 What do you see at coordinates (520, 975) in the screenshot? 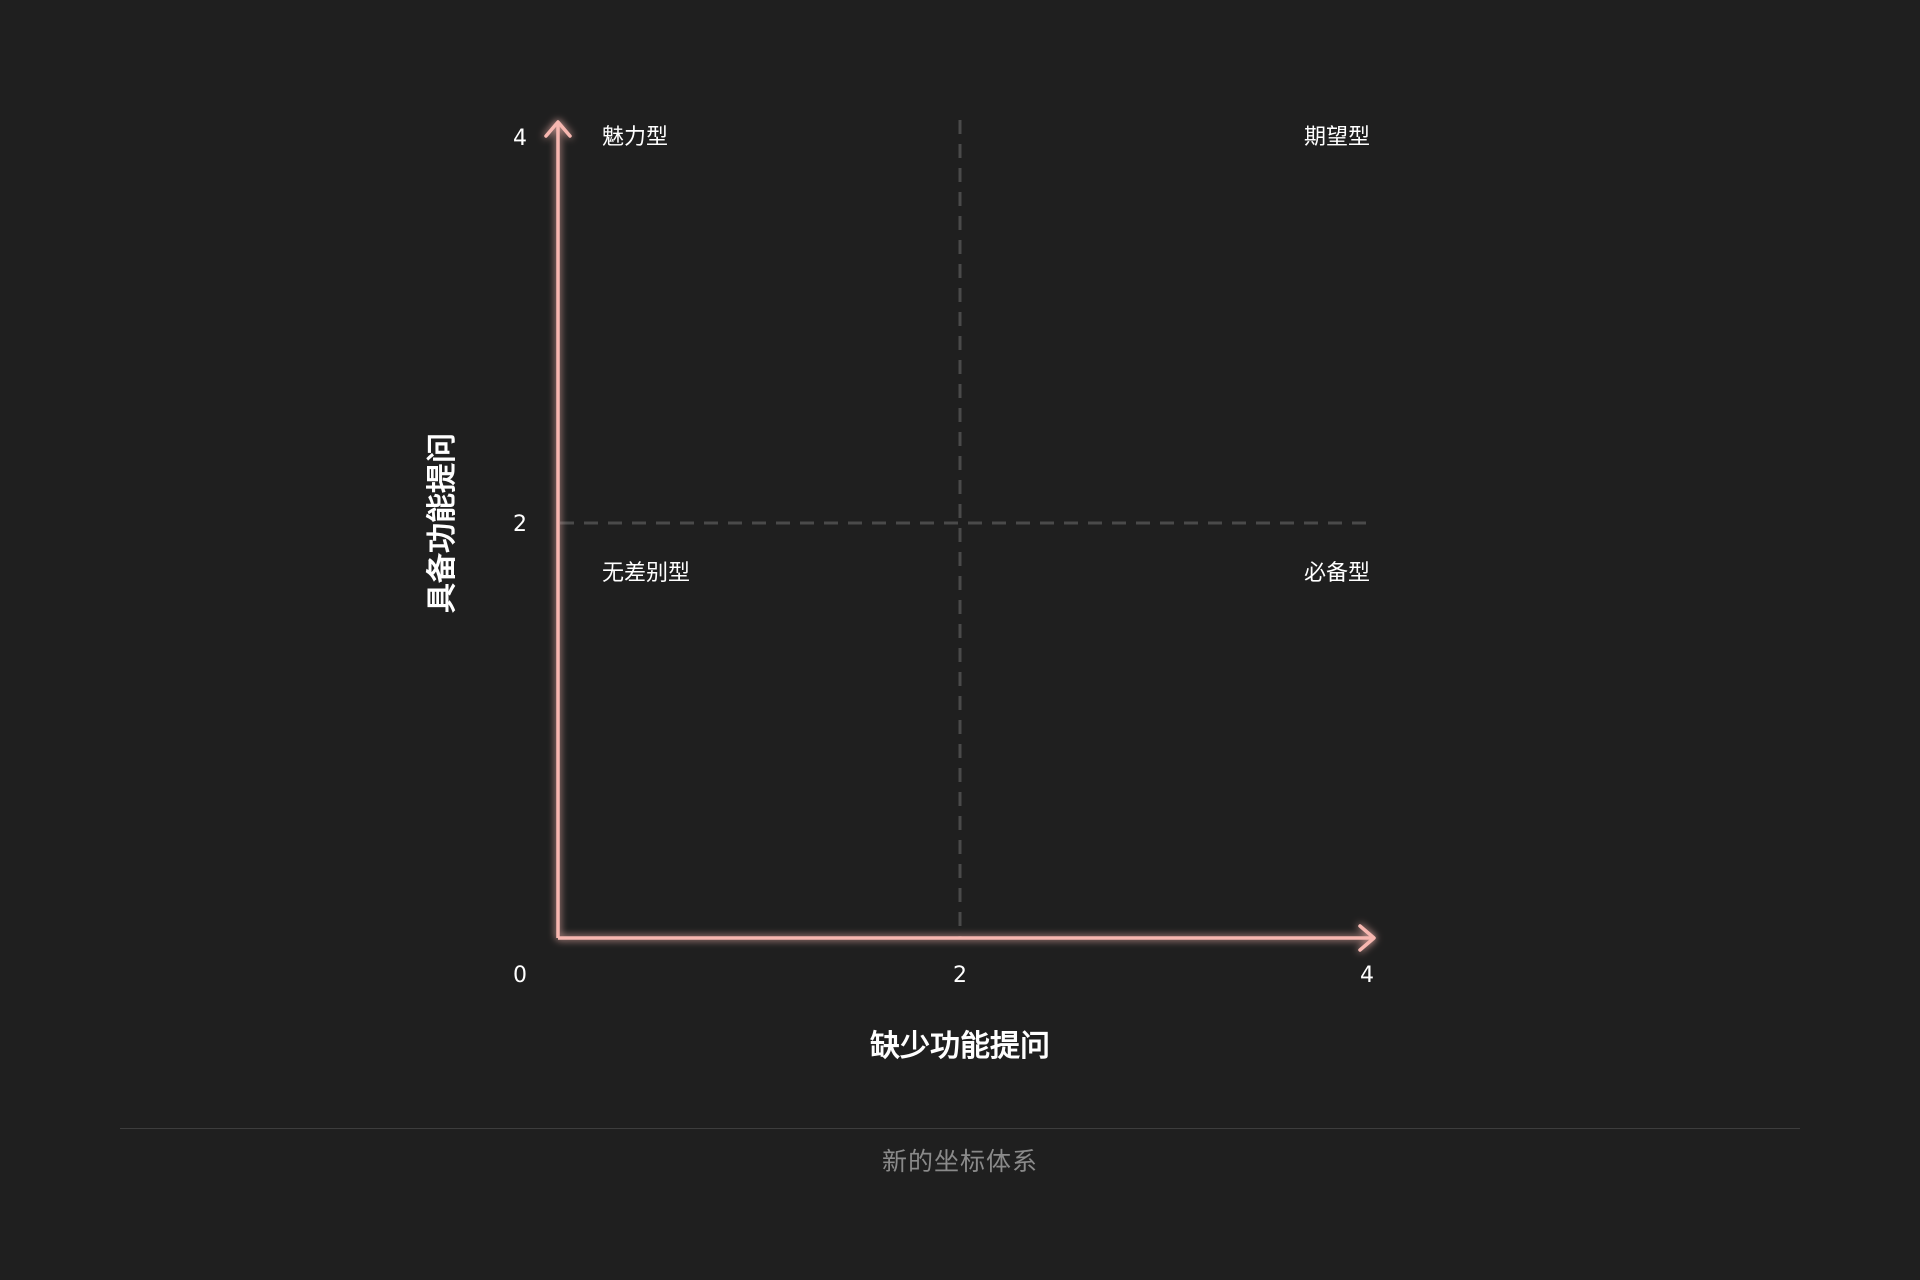
I see `x-tick-label-0: 0` at bounding box center [520, 975].